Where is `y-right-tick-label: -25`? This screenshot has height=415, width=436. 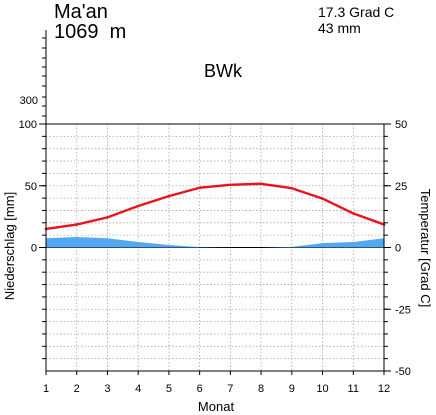
y-right-tick-label: -25 is located at coordinates (403, 310).